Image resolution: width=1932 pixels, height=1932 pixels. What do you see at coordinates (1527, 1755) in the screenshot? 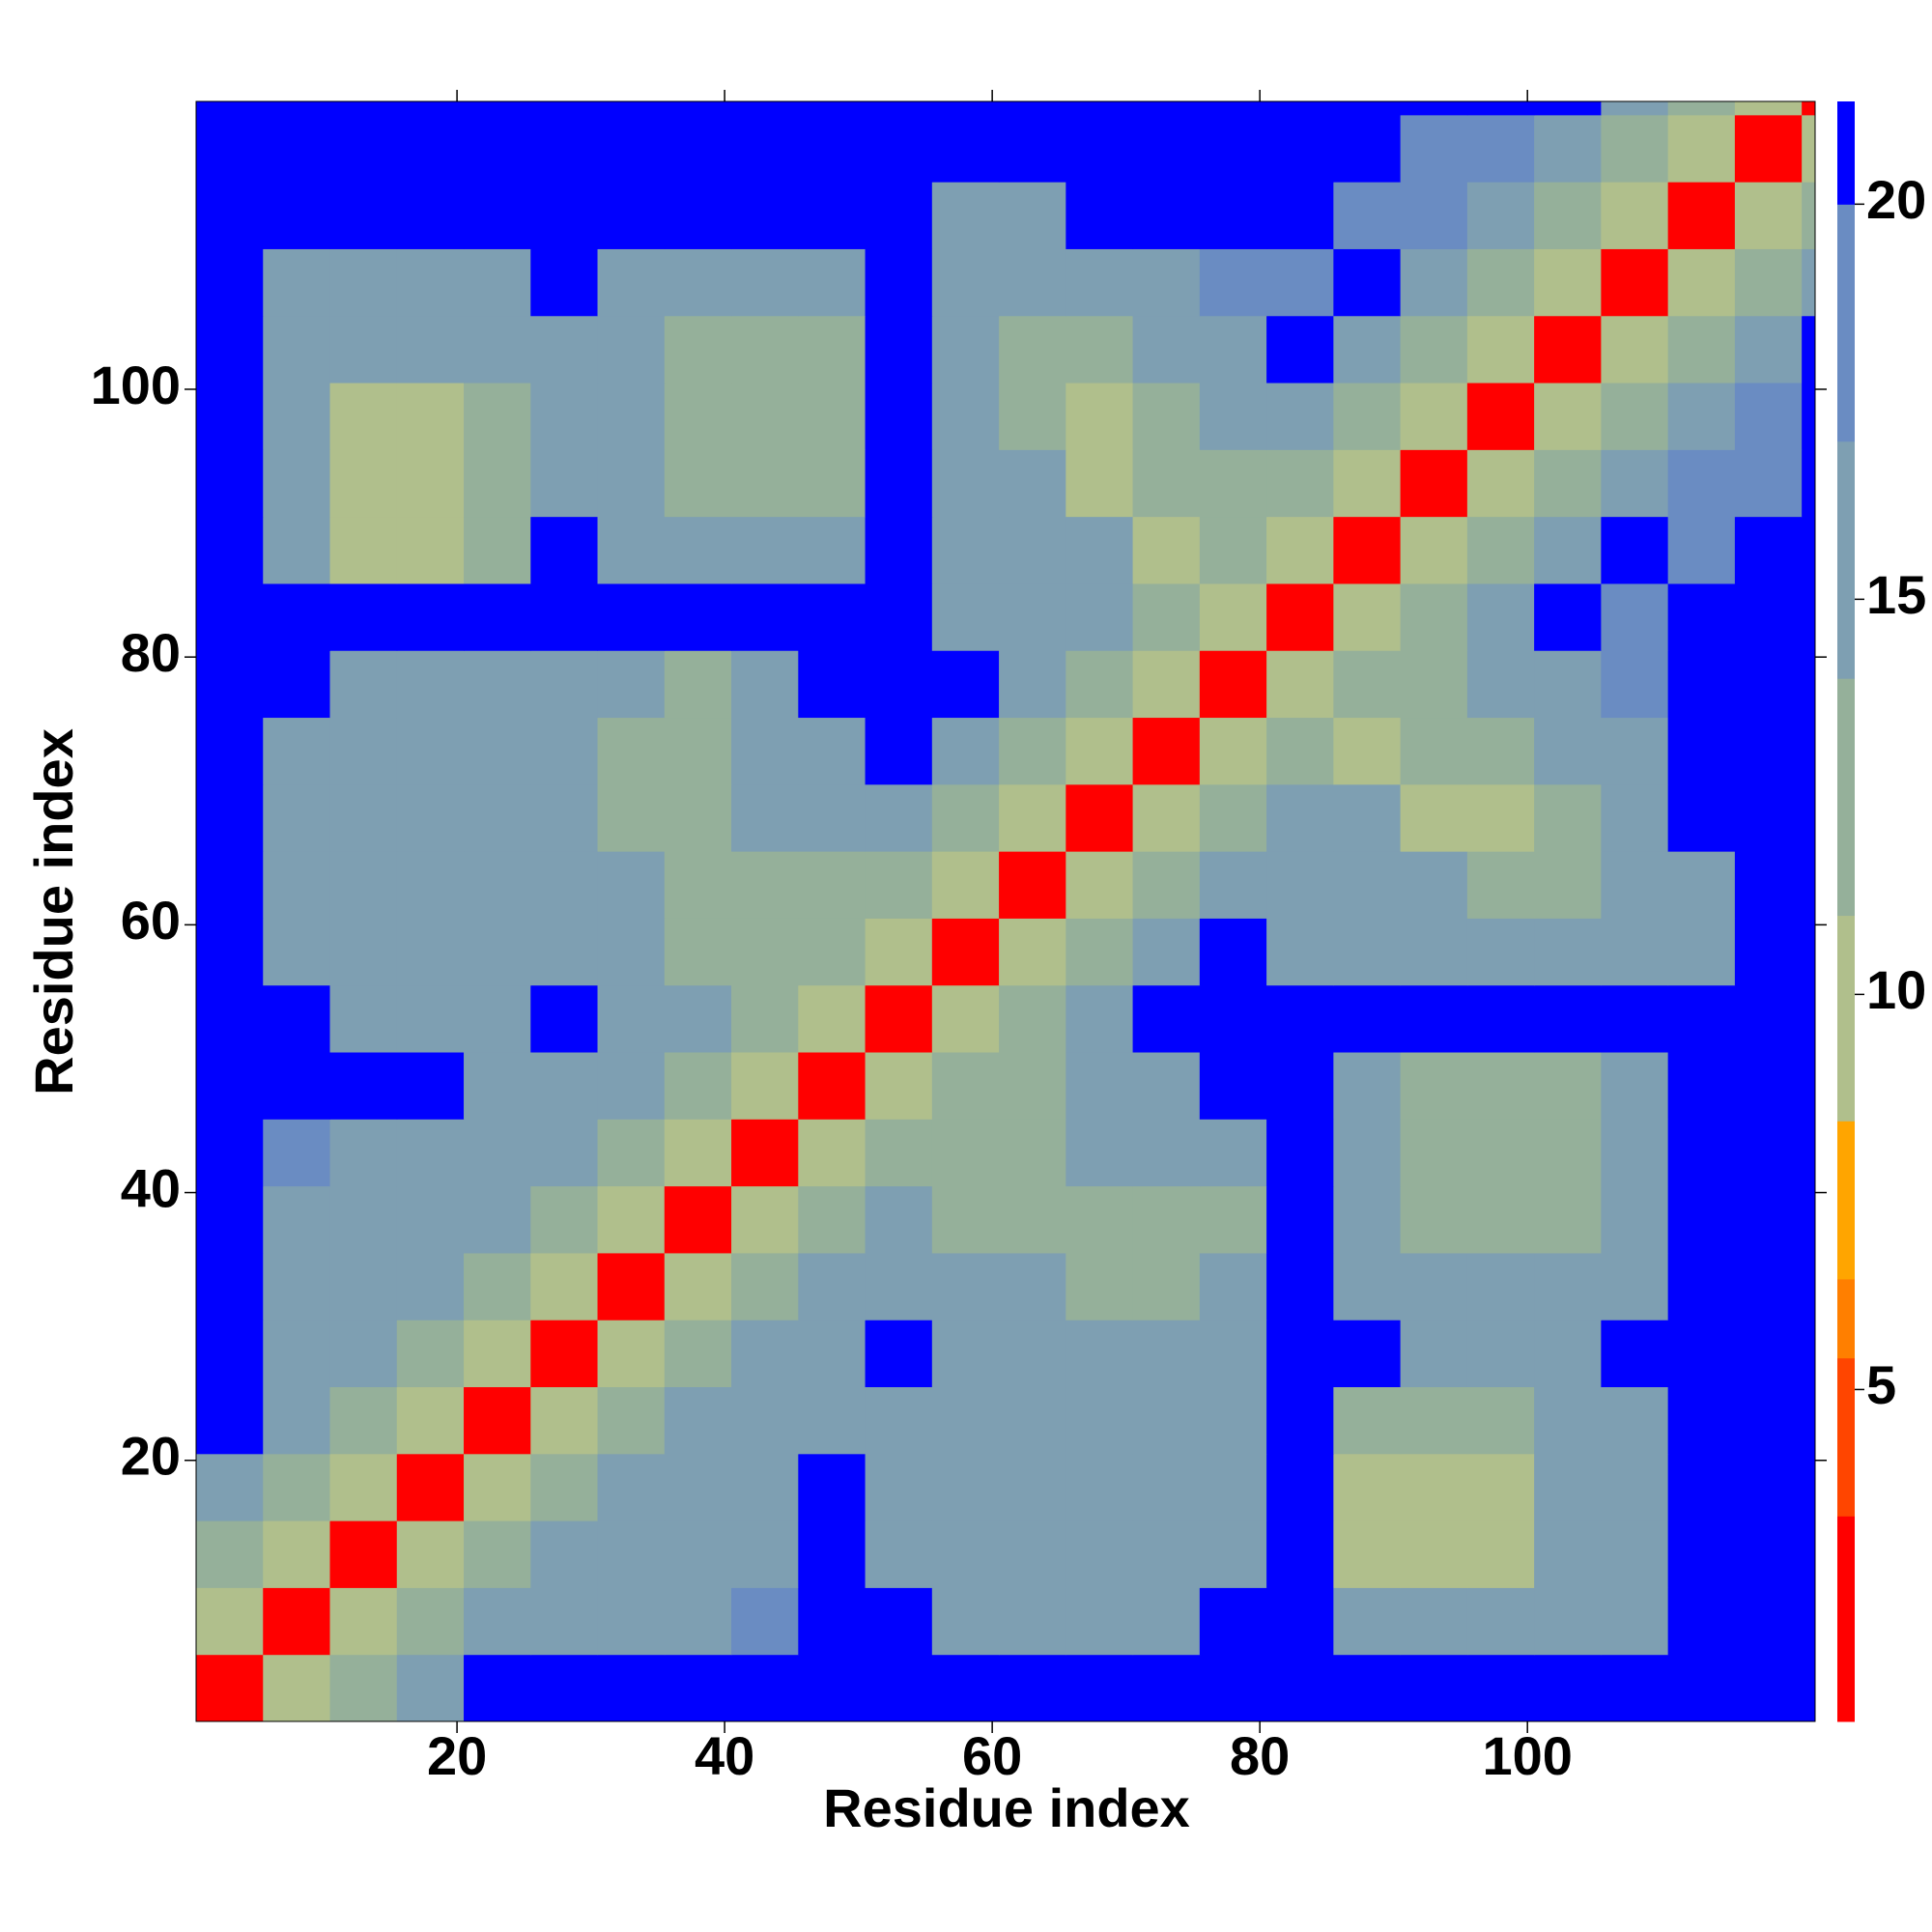
I see `x-tick-label: 100` at bounding box center [1527, 1755].